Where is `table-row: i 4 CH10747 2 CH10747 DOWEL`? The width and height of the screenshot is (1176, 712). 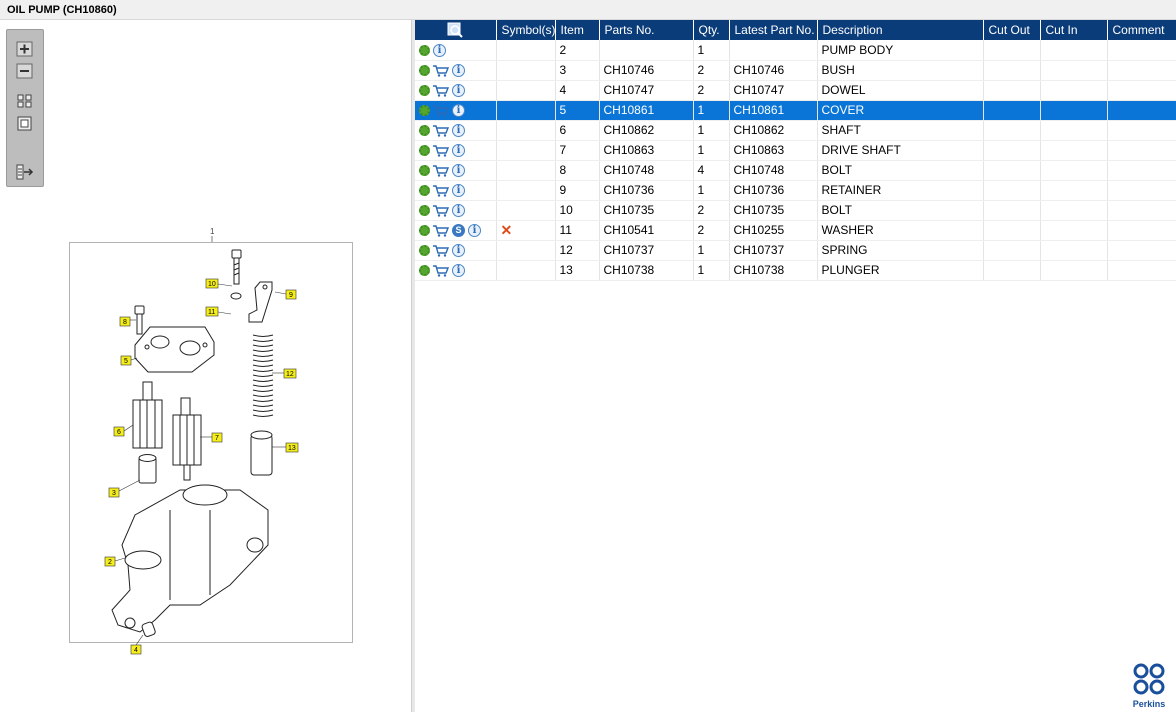
table-row: i 4 CH10747 2 CH10747 DOWEL is located at coordinates (795, 90).